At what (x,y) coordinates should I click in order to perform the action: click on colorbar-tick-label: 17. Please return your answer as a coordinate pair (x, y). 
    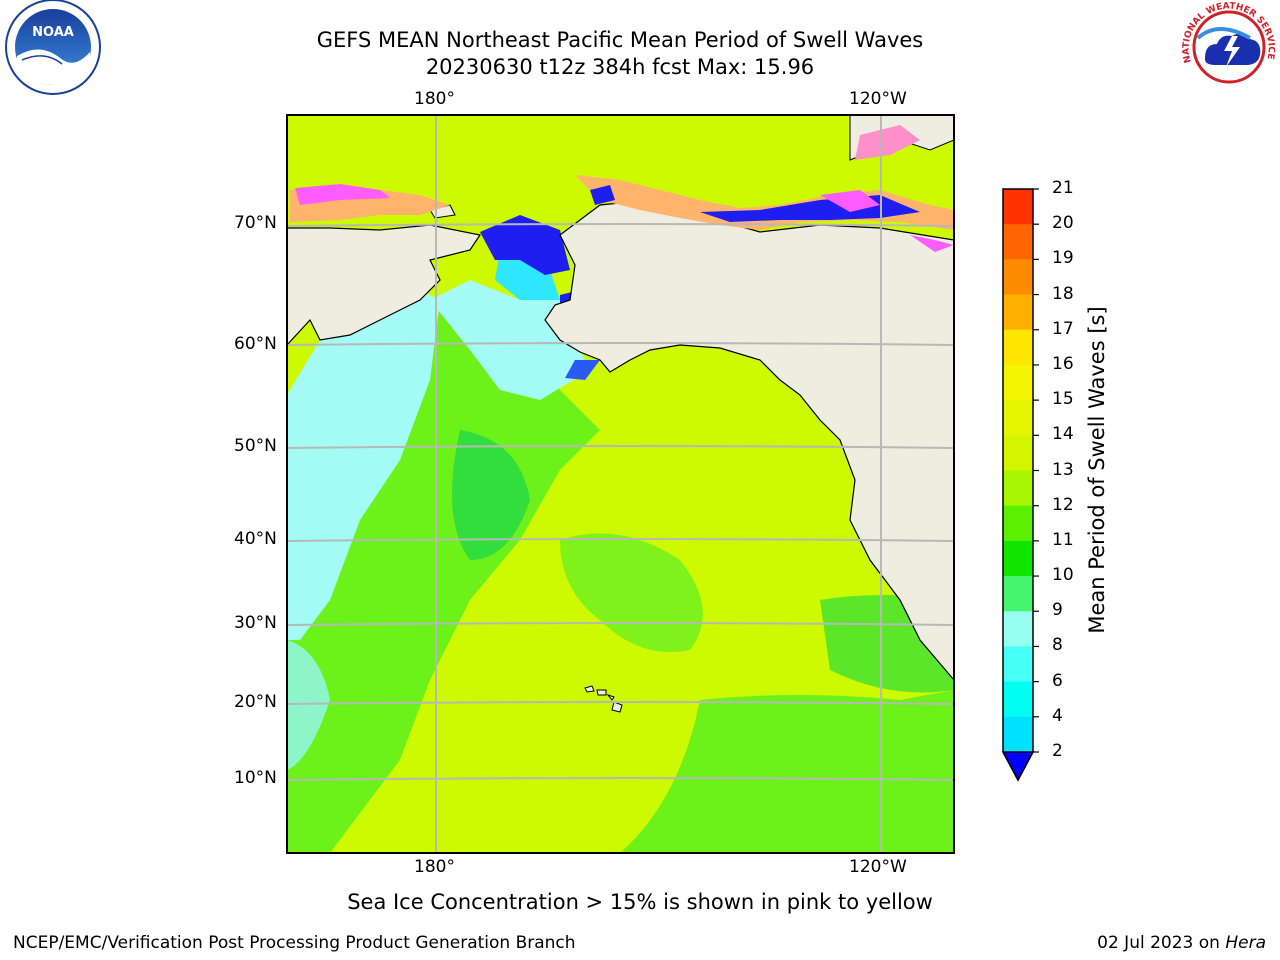
    Looking at the image, I should click on (1063, 328).